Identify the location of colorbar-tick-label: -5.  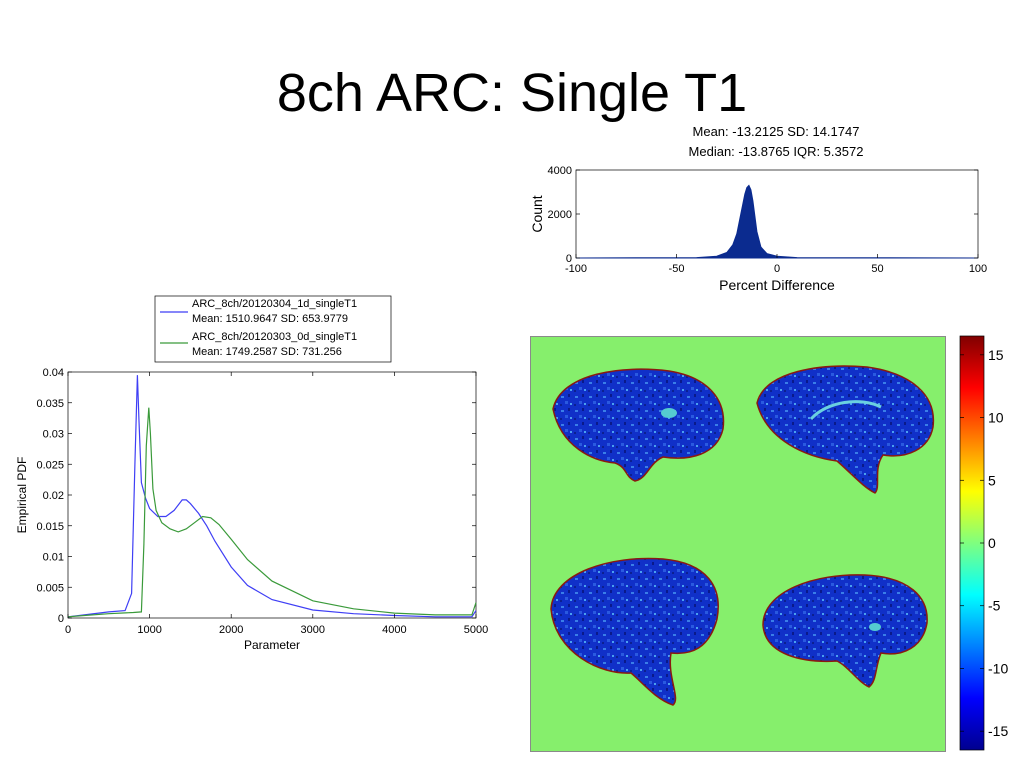
(994, 606).